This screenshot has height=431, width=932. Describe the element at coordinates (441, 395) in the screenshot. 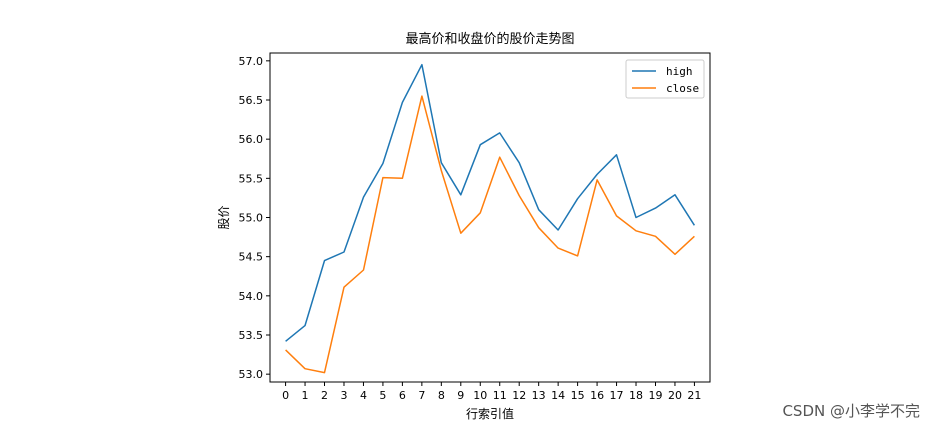

I see `x-tick-label: 8` at that location.